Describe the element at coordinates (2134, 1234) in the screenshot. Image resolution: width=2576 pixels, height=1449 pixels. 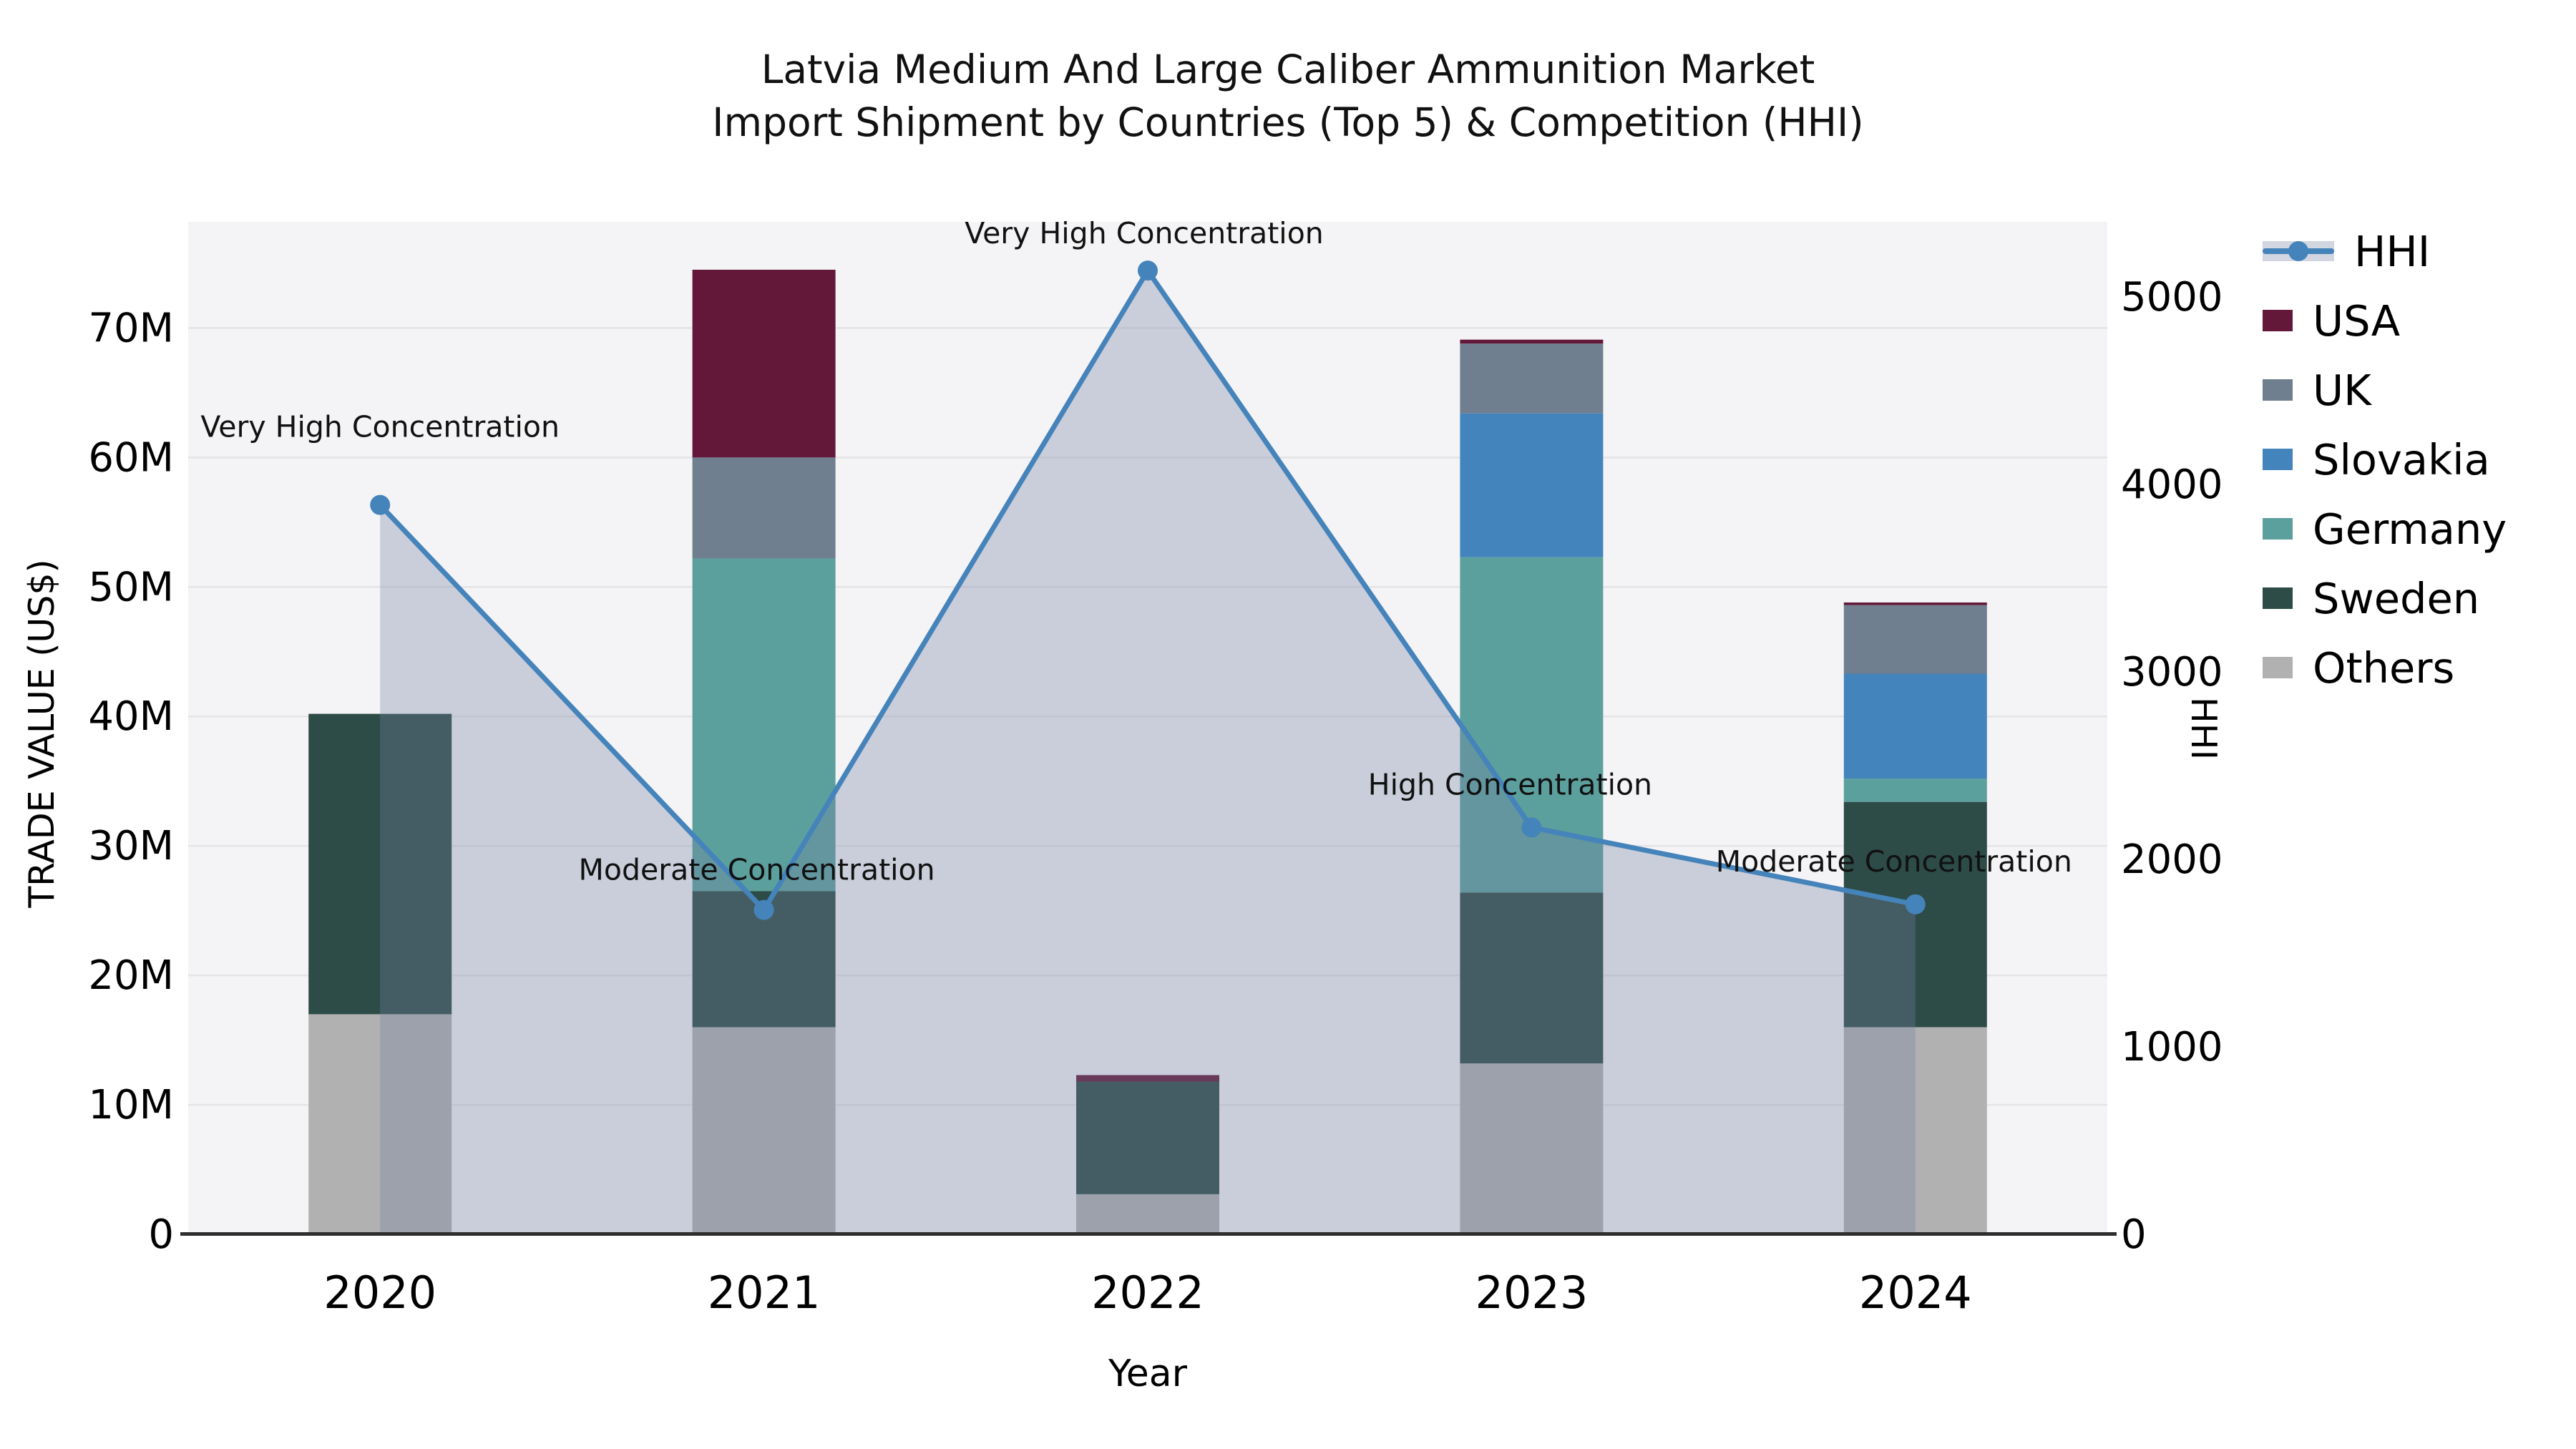
I see `y-right-tick-0: 0` at that location.